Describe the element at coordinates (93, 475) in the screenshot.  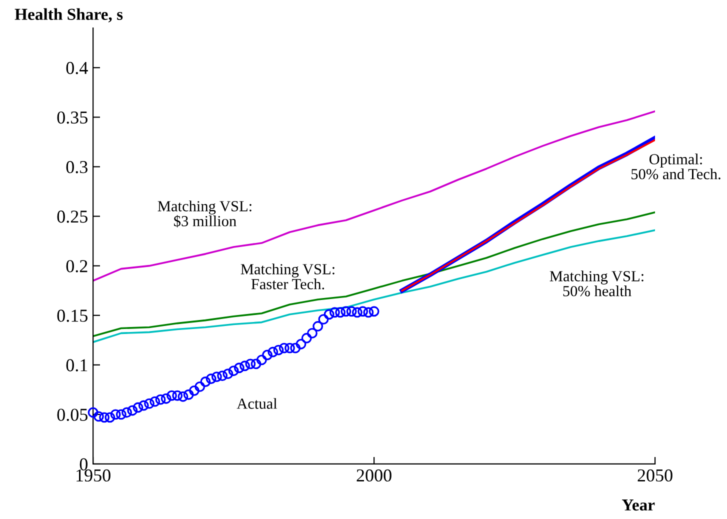
I see `x-tick-label: 1950` at that location.